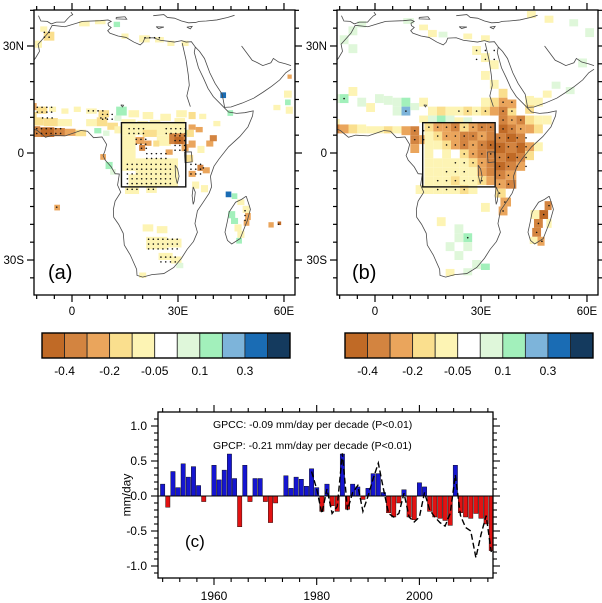  I want to click on svg-text: 1.0, so click(138, 426).